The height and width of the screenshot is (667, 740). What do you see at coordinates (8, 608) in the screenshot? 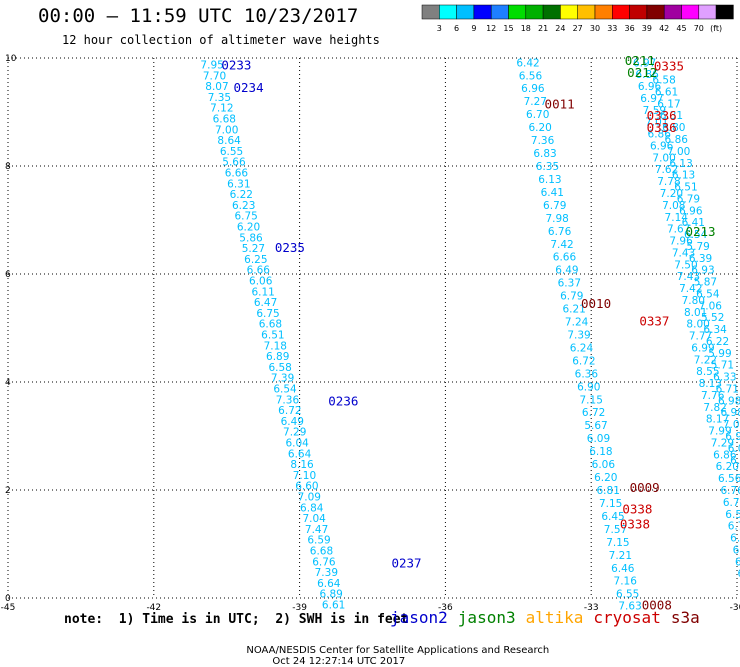
I see `x-tick-label: -45` at bounding box center [8, 608].